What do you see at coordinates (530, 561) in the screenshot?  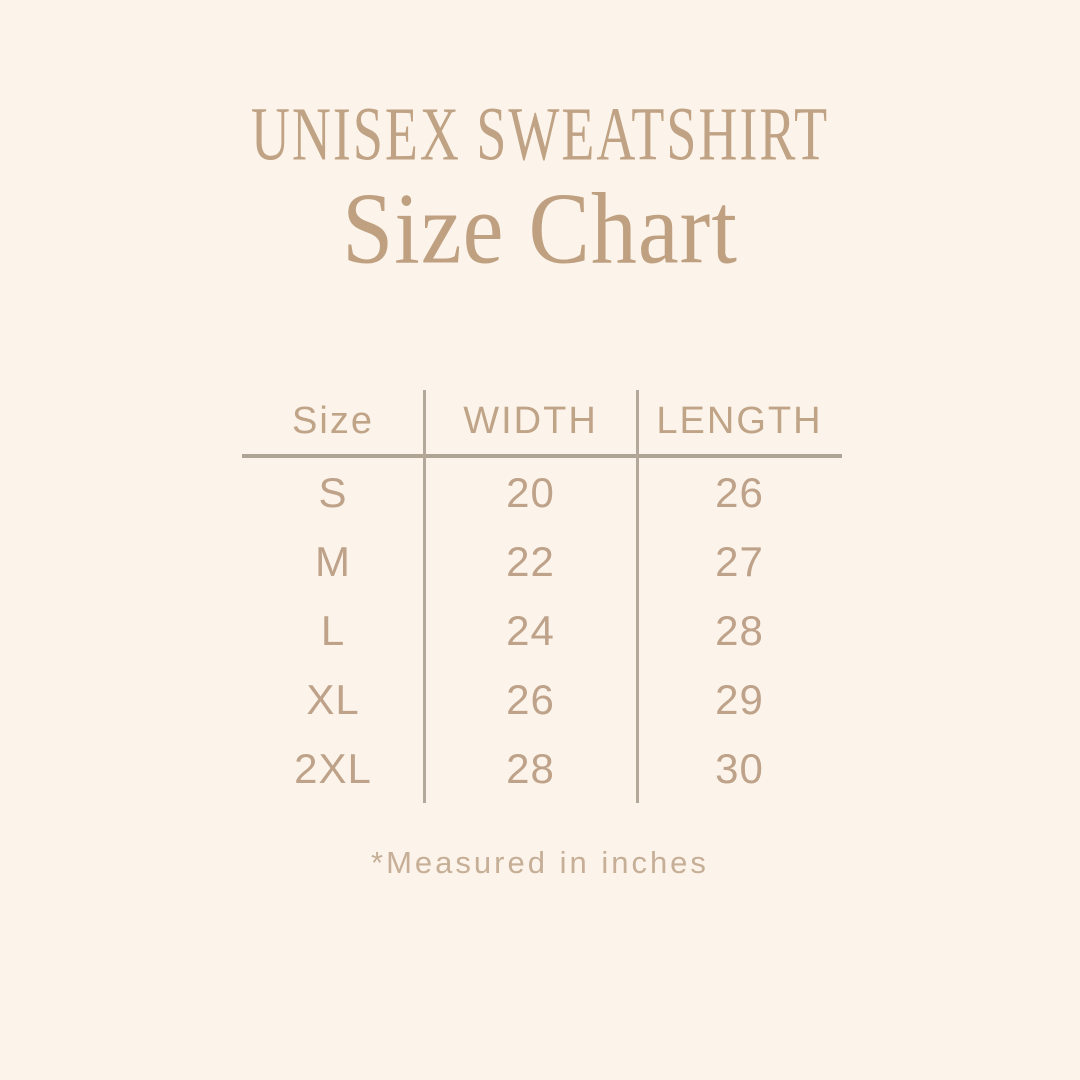 I see `cell-width: 22` at bounding box center [530, 561].